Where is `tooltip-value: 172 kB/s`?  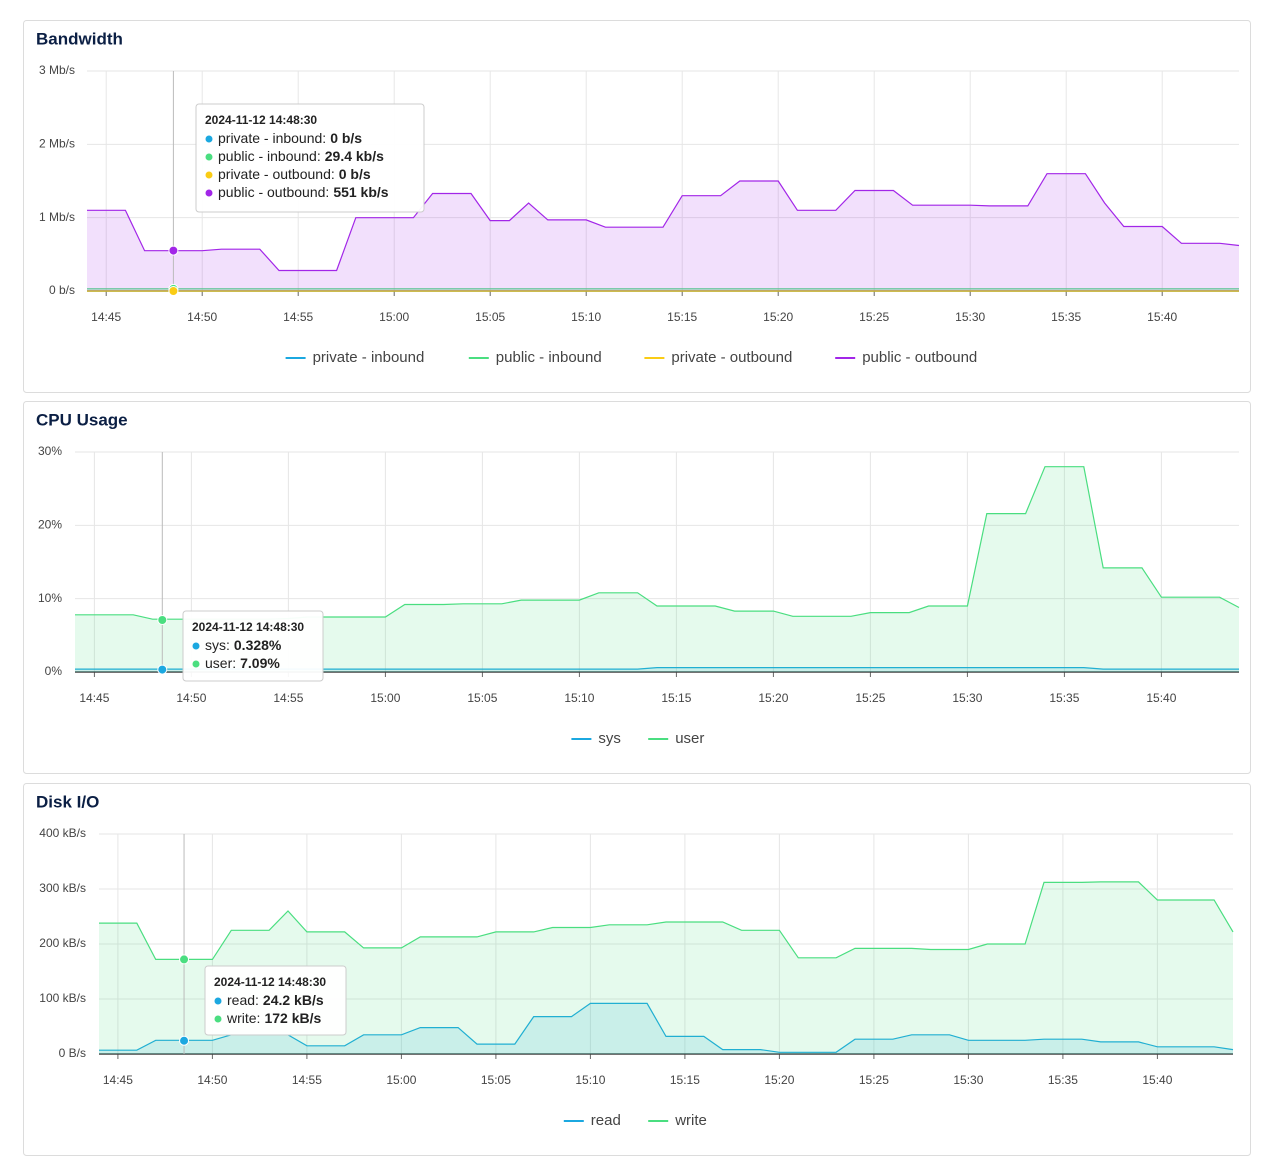
tooltip-value: 172 kB/s is located at coordinates (292, 1018).